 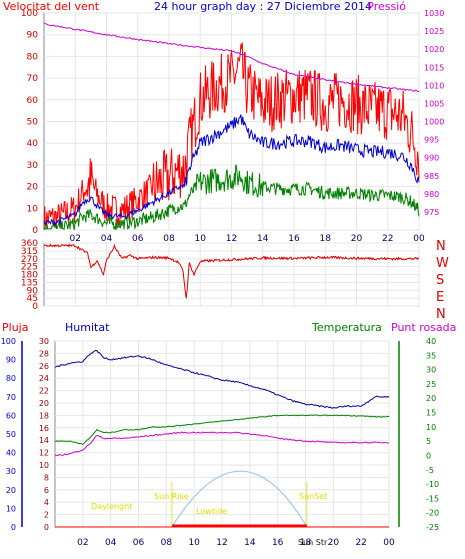 What do you see at coordinates (211, 511) in the screenshot?
I see `lowtide-label: Lowtide` at bounding box center [211, 511].